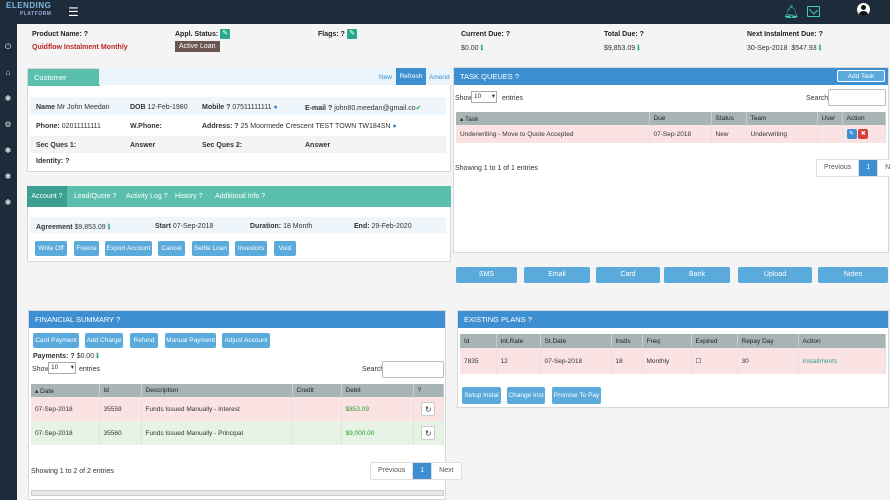 This screenshot has width=890, height=500. I want to click on logo-subtext: PLATFORM, so click(36, 14).